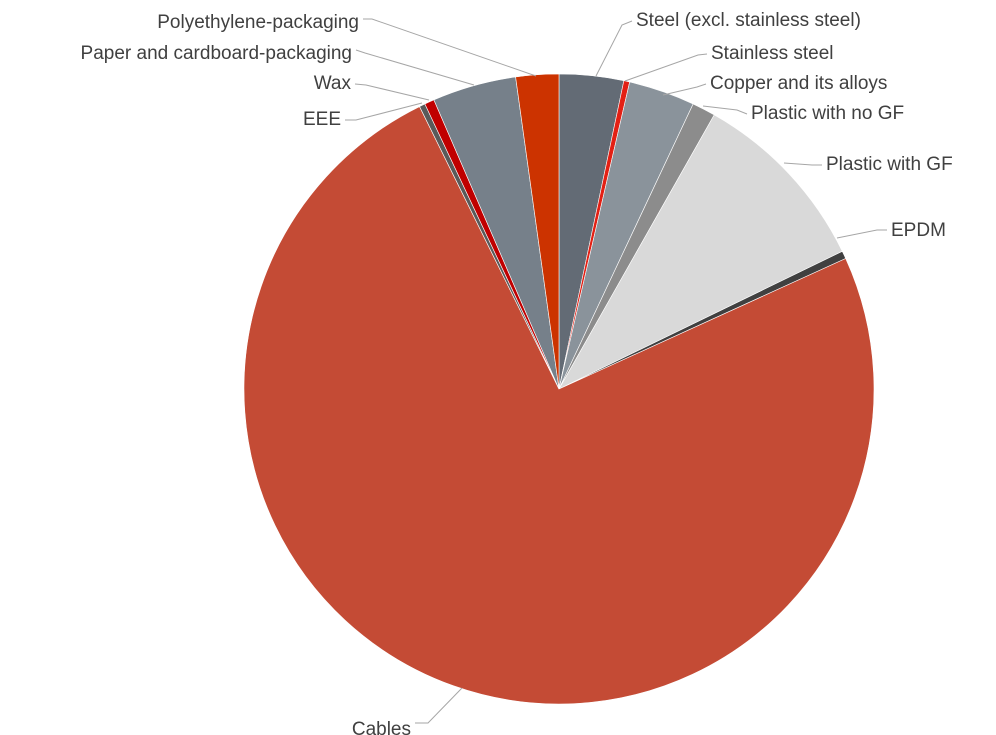 The width and height of the screenshot is (996, 735). Describe the element at coordinates (748, 20) in the screenshot. I see `slice-label-steel-excl-stainless-steel: Steel (excl. stainless steel)` at that location.